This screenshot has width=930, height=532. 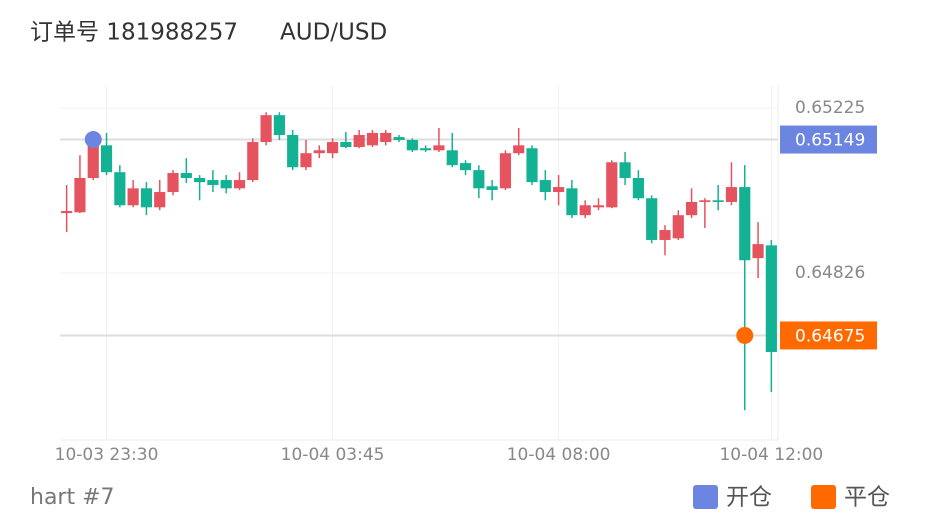 I want to click on x-tick-label: 10-04 12:00, so click(x=771, y=455).